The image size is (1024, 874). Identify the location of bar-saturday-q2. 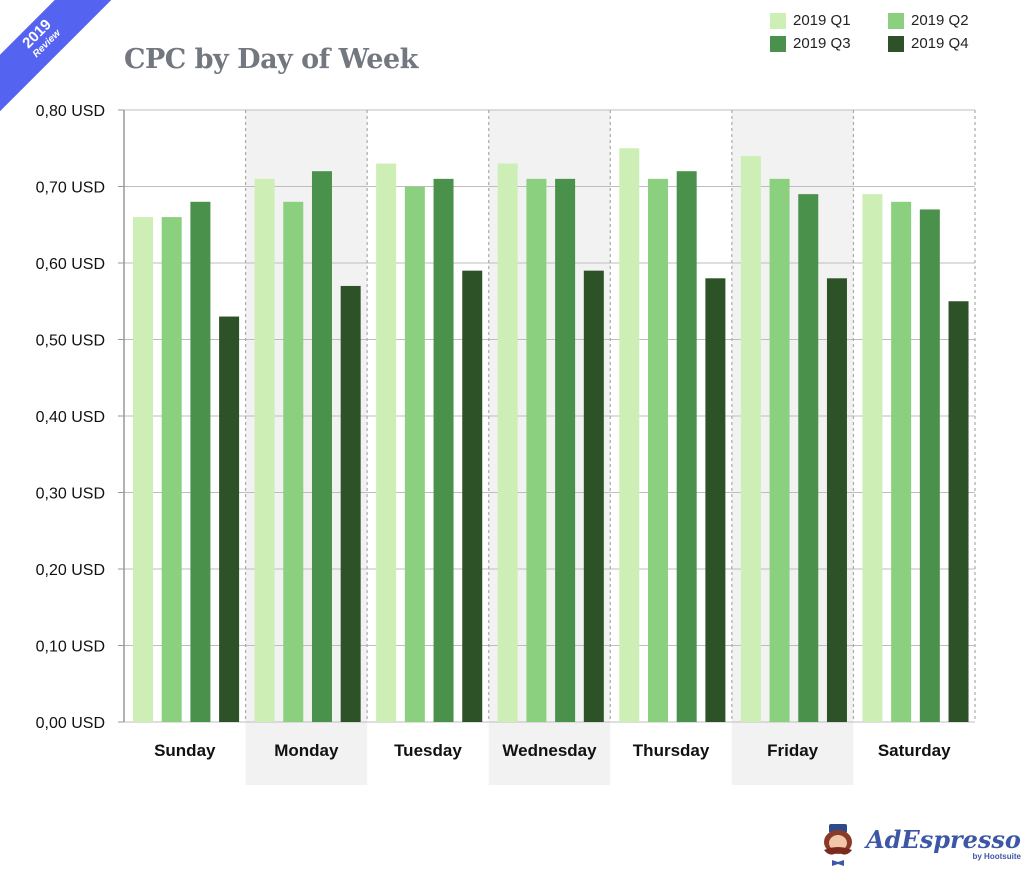
(901, 462).